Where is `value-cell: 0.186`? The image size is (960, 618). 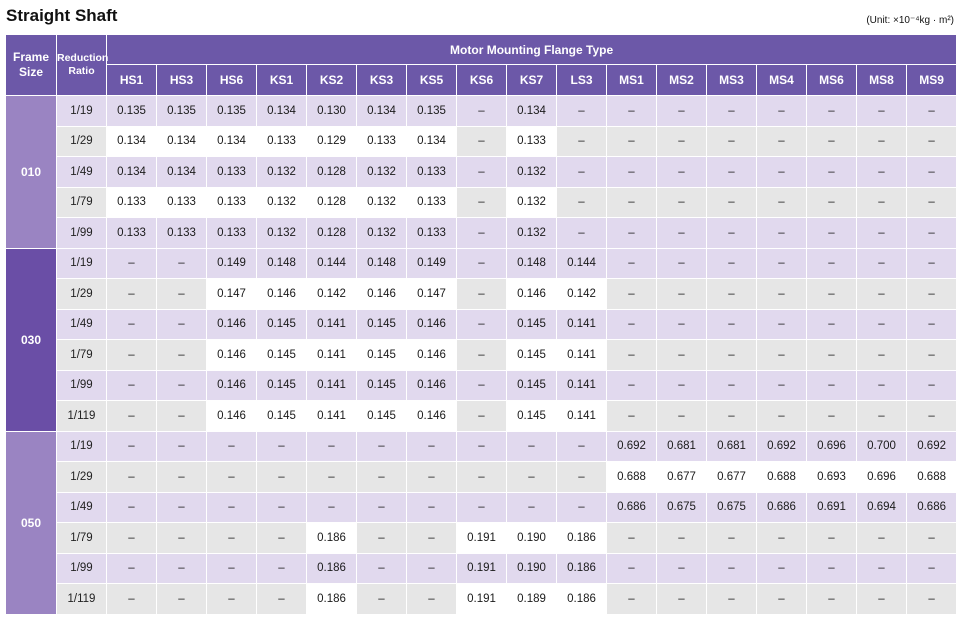 value-cell: 0.186 is located at coordinates (331, 568).